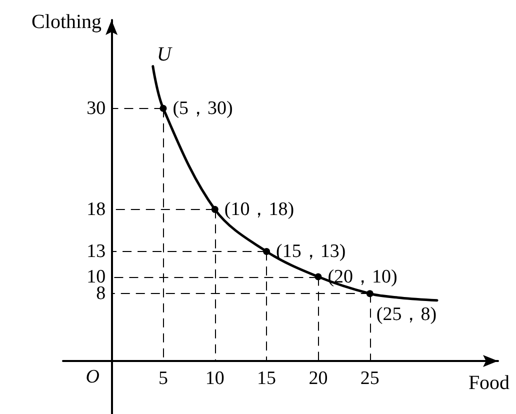  I want to click on data-label: (20，10), so click(363, 277).